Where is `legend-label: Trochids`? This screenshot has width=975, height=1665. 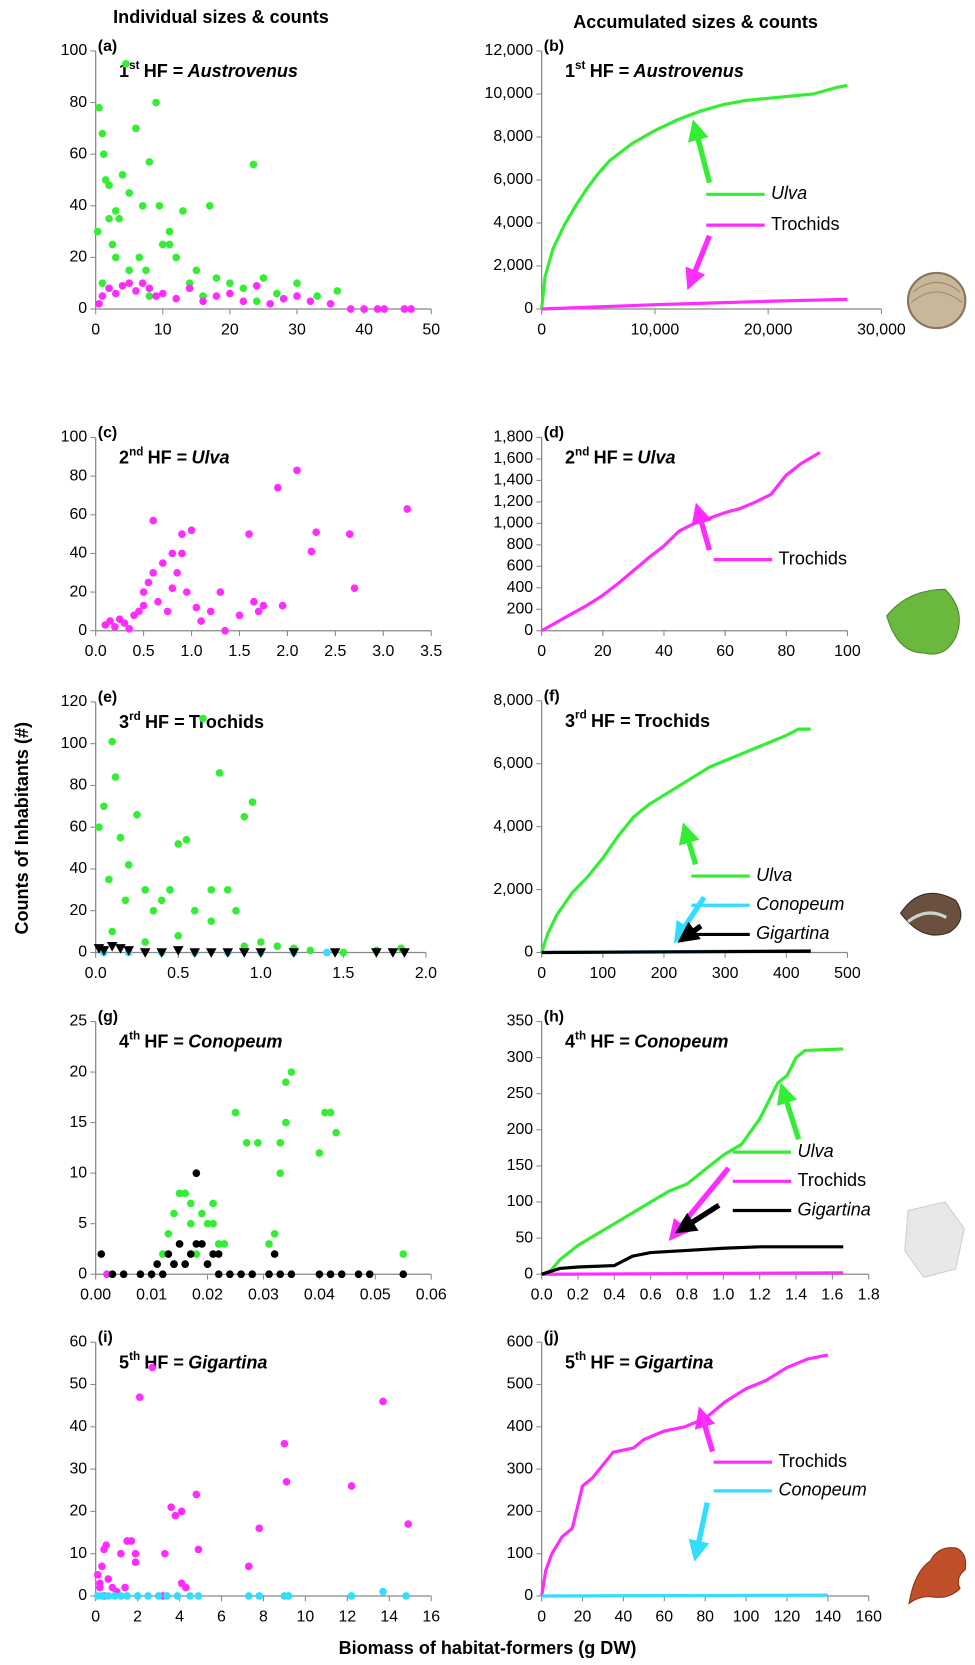
legend-label: Trochids is located at coordinates (812, 558).